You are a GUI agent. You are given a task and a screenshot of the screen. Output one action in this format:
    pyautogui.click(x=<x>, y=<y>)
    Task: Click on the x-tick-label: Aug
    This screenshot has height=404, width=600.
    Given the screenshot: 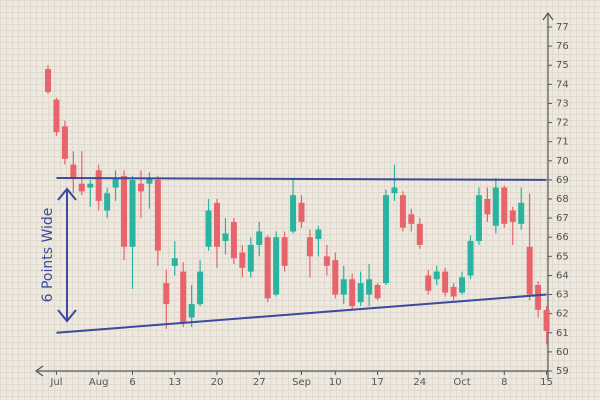 What is the action you would take?
    pyautogui.click(x=99, y=382)
    